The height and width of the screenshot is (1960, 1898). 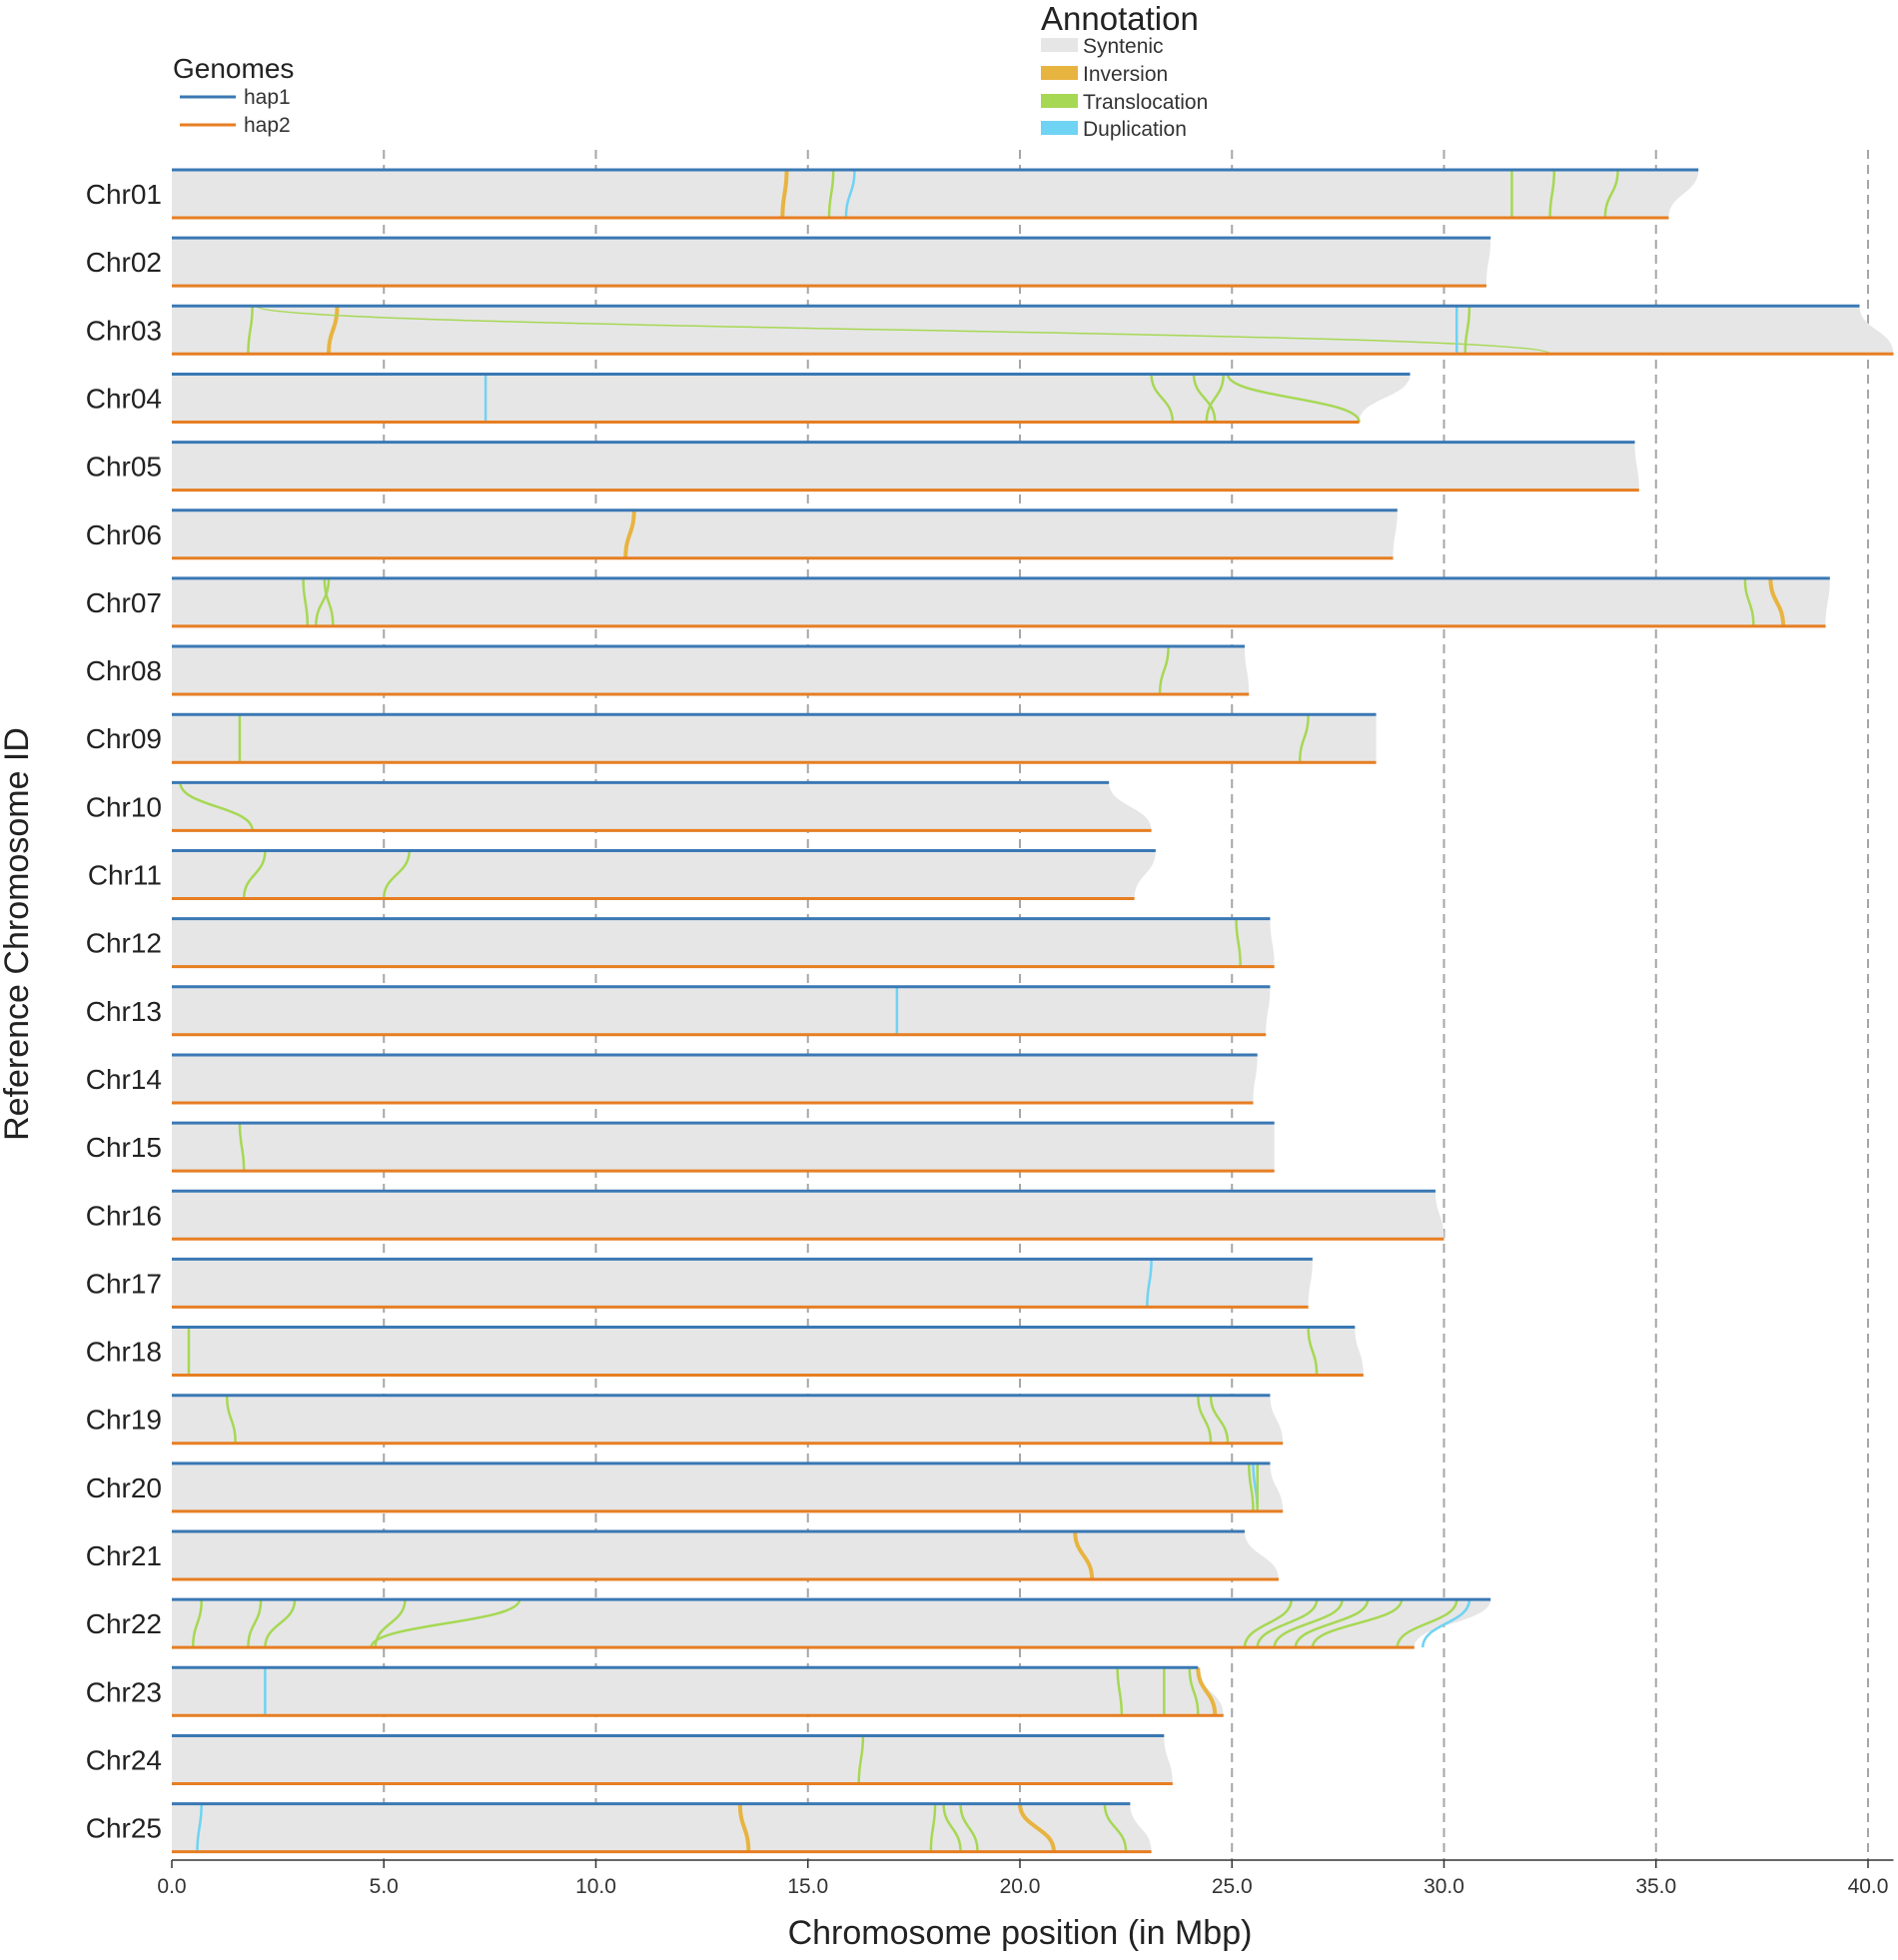 I want to click on chromosome-label: Chr21, so click(x=124, y=1555).